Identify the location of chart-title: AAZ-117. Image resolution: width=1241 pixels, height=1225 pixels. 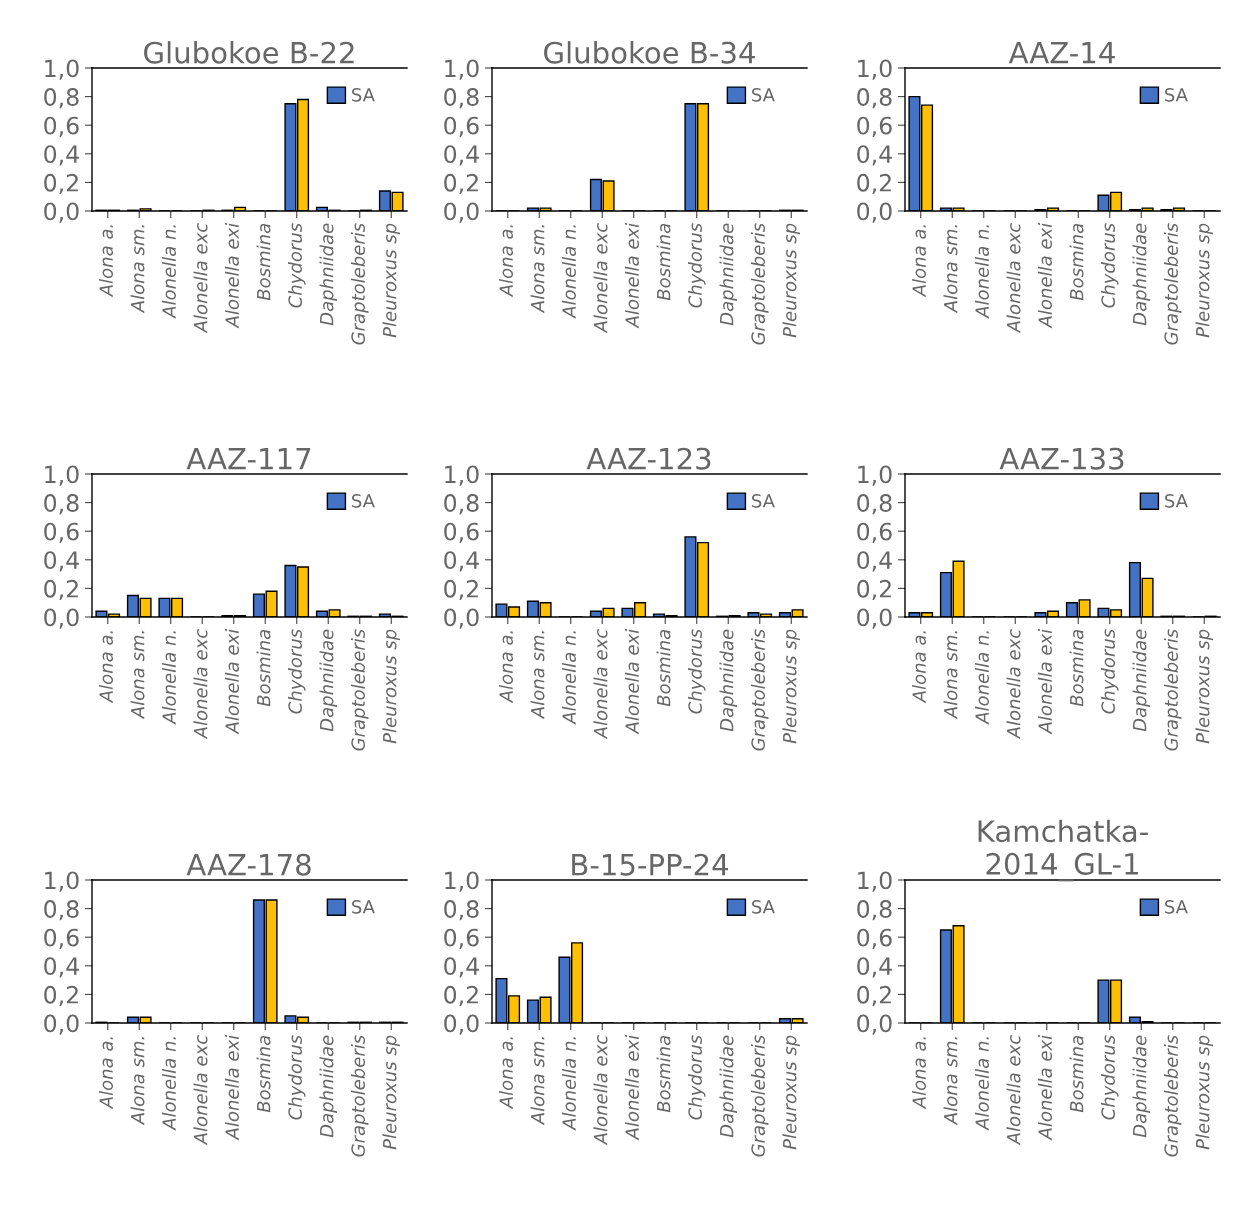
(248, 459).